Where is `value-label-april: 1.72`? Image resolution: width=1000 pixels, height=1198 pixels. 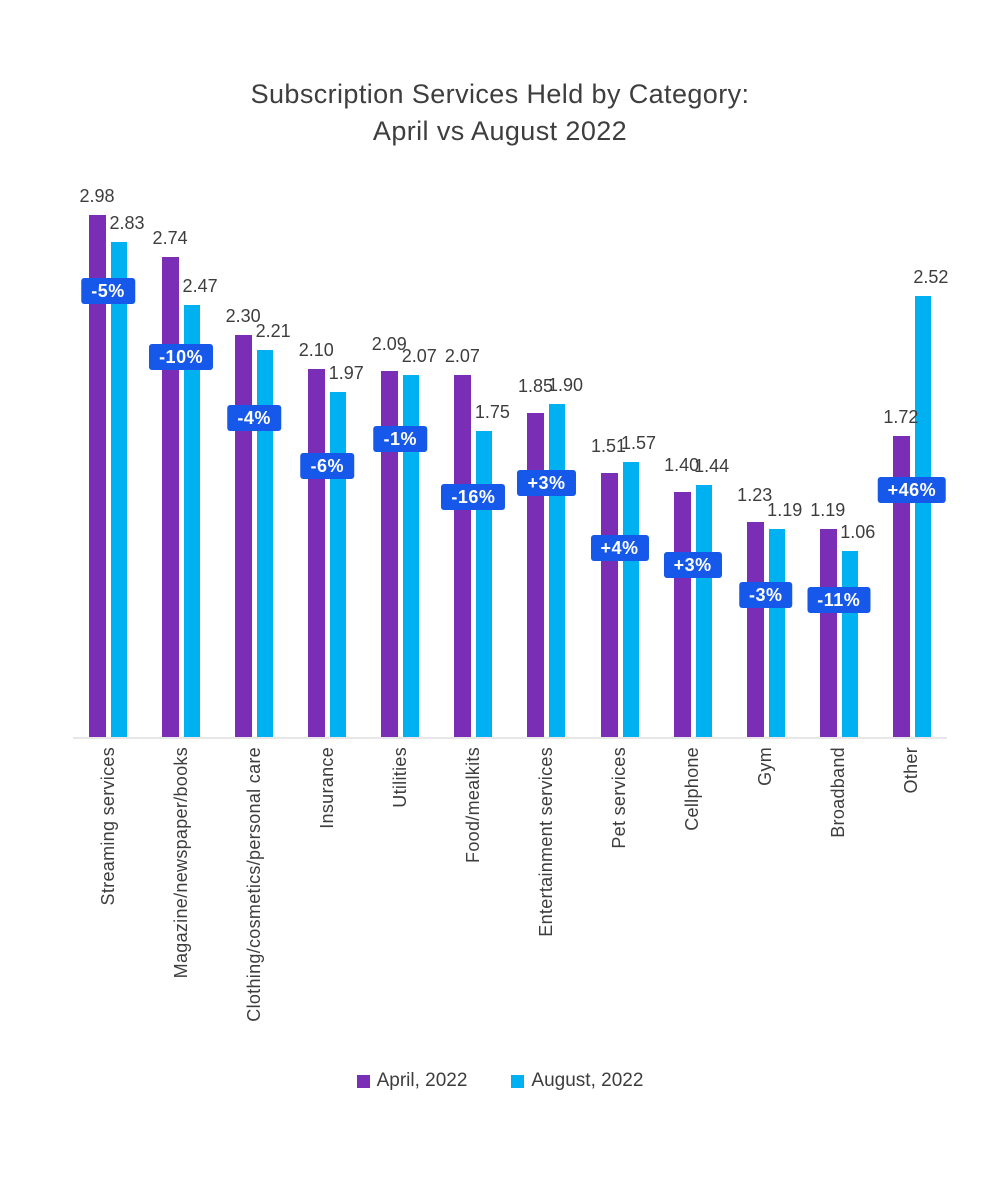
value-label-april: 1.72 is located at coordinates (901, 417).